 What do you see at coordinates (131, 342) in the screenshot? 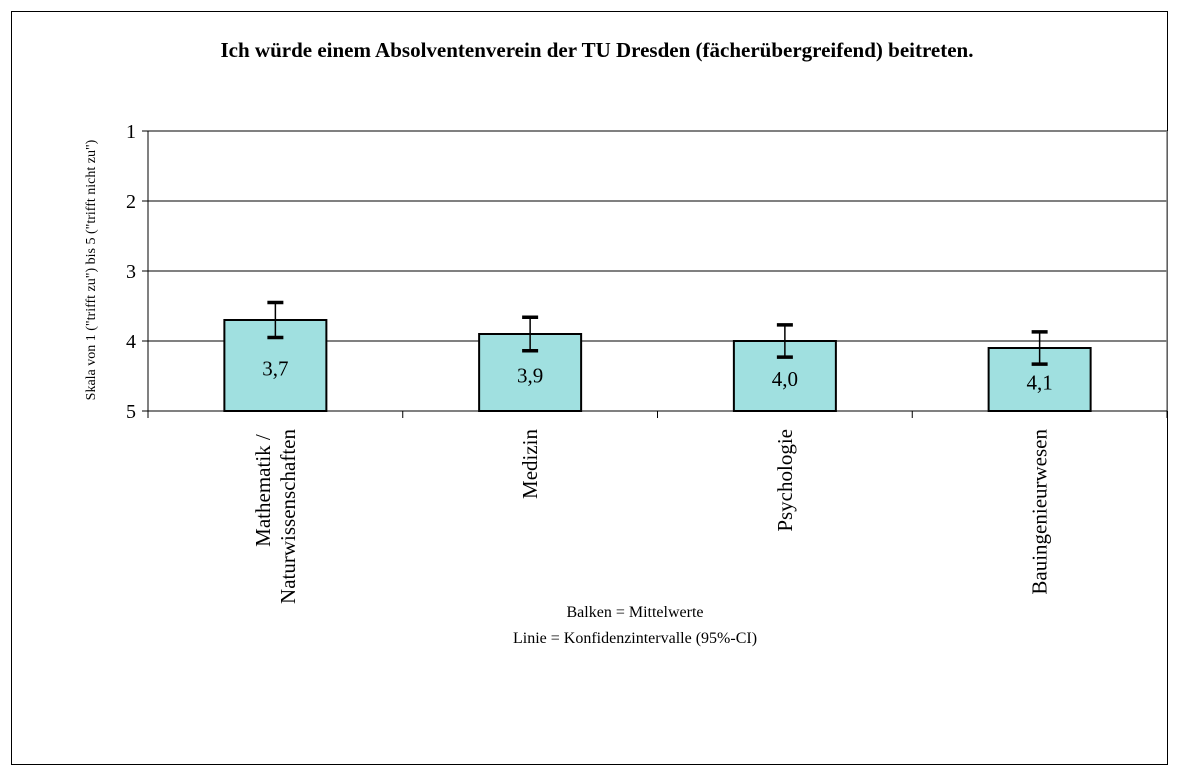
I see `y-tick-label: 4` at bounding box center [131, 342].